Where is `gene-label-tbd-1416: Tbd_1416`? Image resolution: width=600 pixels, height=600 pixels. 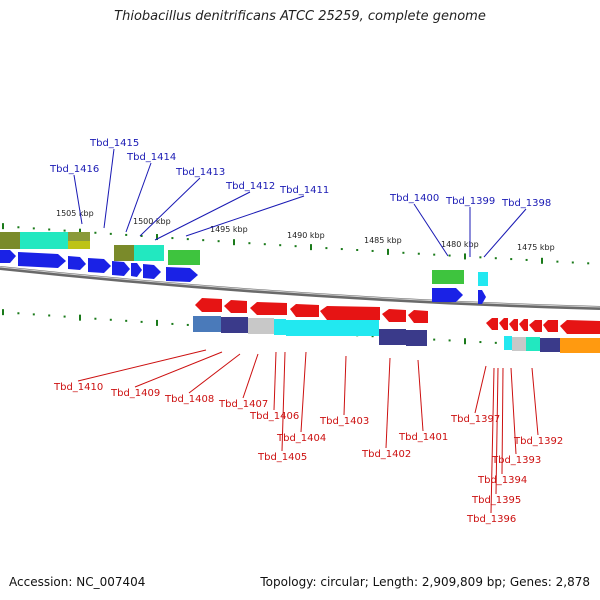
gene-label-tbd-1416: Tbd_1416 is located at coordinates (74, 169).